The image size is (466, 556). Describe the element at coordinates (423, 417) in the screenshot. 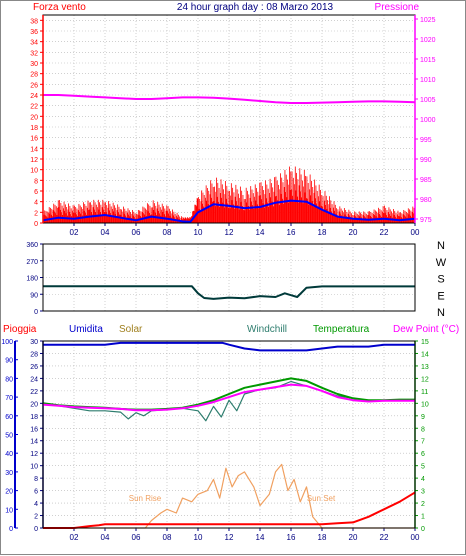

I see `right-tick-label: 9` at that location.